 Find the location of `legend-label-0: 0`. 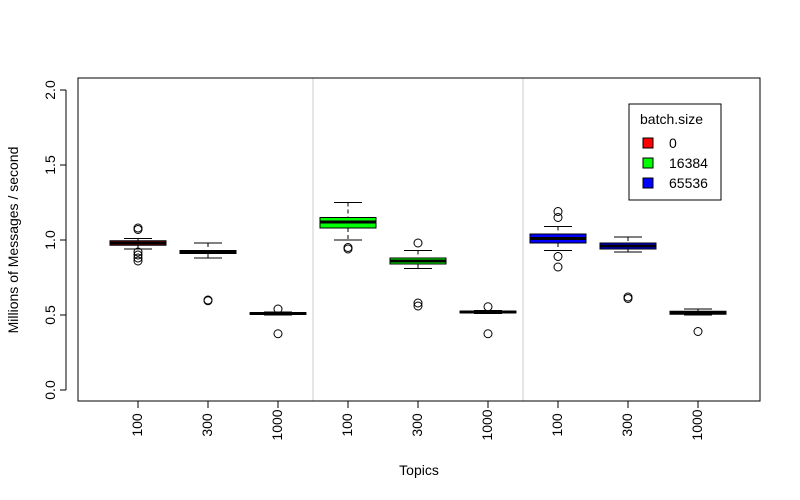

legend-label-0: 0 is located at coordinates (673, 143).